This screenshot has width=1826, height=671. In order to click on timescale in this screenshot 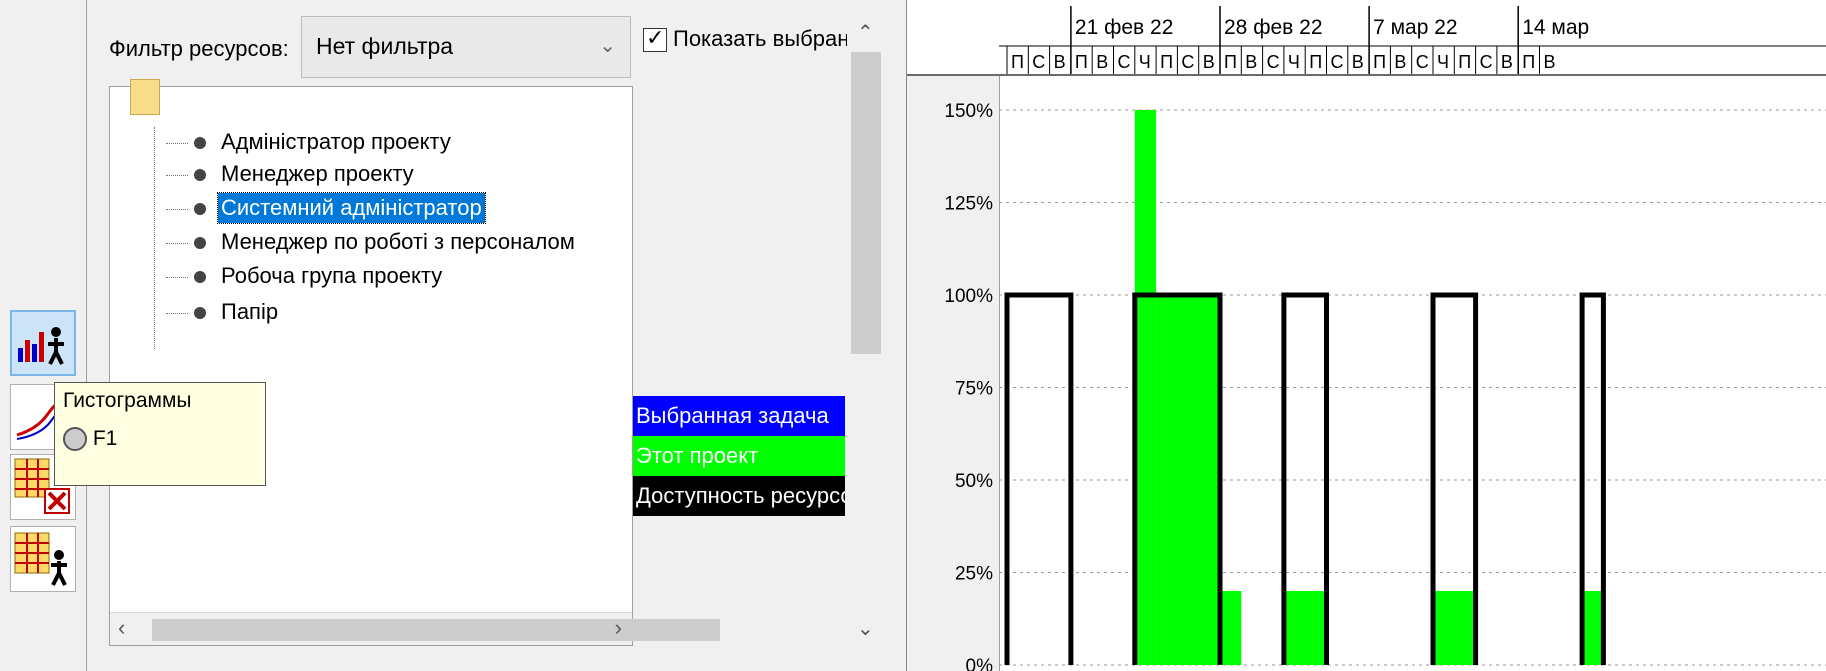, I will do `click(1366, 38)`.